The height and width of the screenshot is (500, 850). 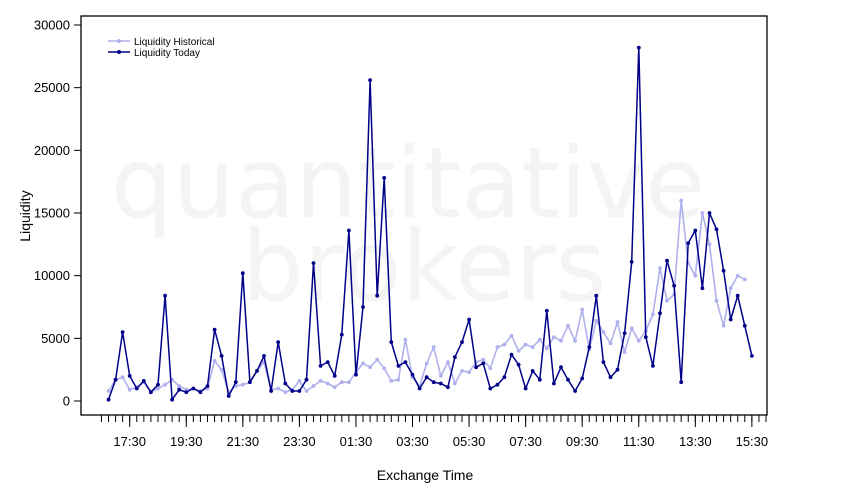 I want to click on x-tick-label: 03:30, so click(x=412, y=441).